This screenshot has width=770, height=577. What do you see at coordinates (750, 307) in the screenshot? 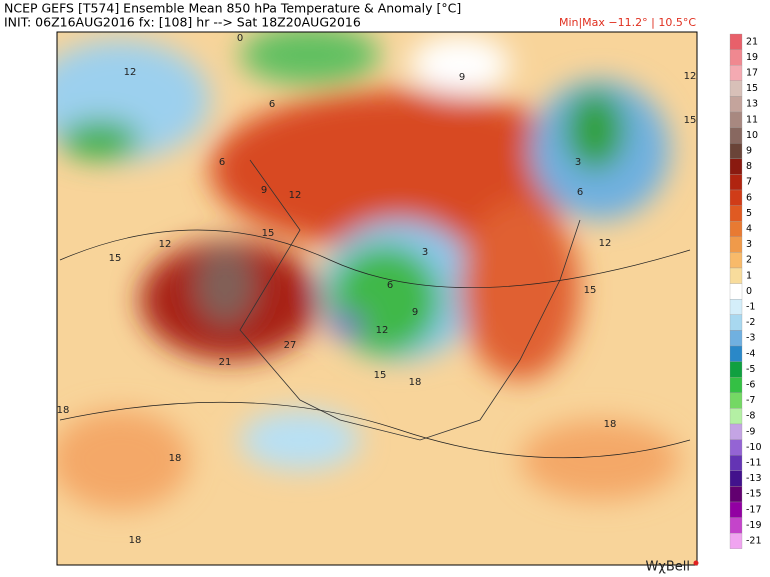
I see `colorbar-label: -1` at bounding box center [750, 307].